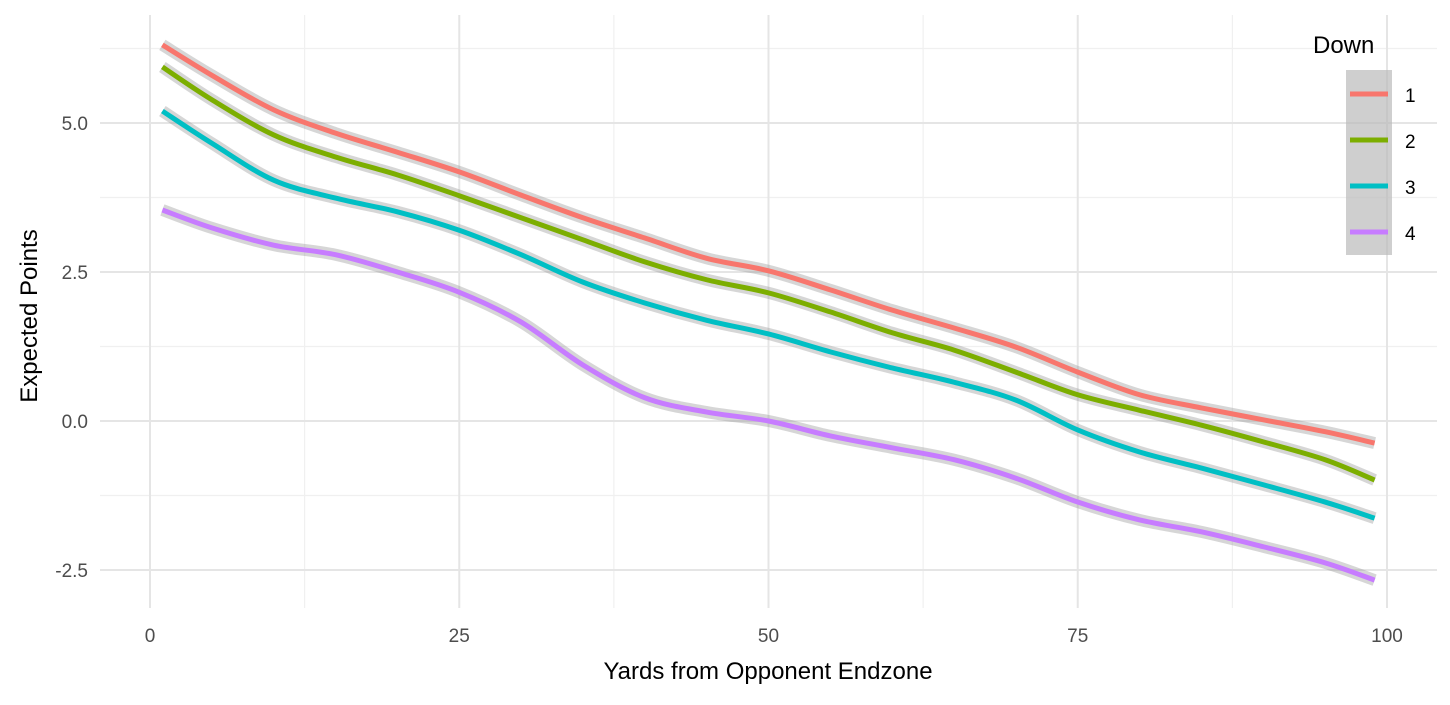  Describe the element at coordinates (75, 422) in the screenshot. I see `y-tick-label: 0.0` at that location.